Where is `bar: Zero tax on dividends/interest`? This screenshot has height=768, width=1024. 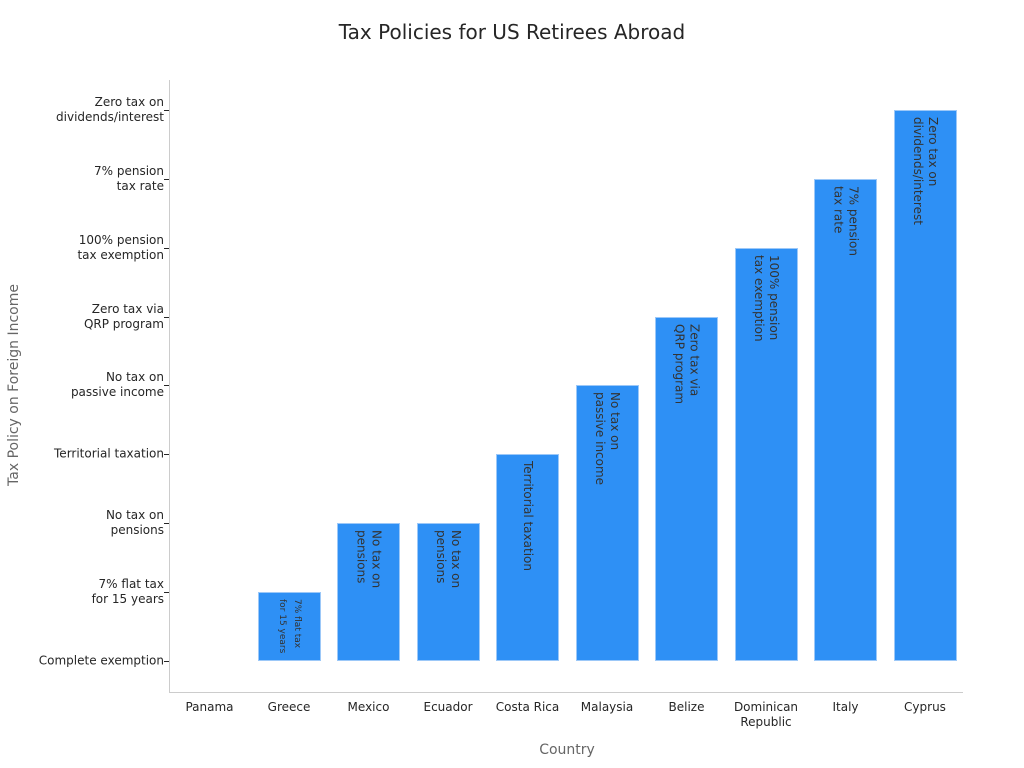
bar: Zero tax on dividends/interest is located at coordinates (925, 385).